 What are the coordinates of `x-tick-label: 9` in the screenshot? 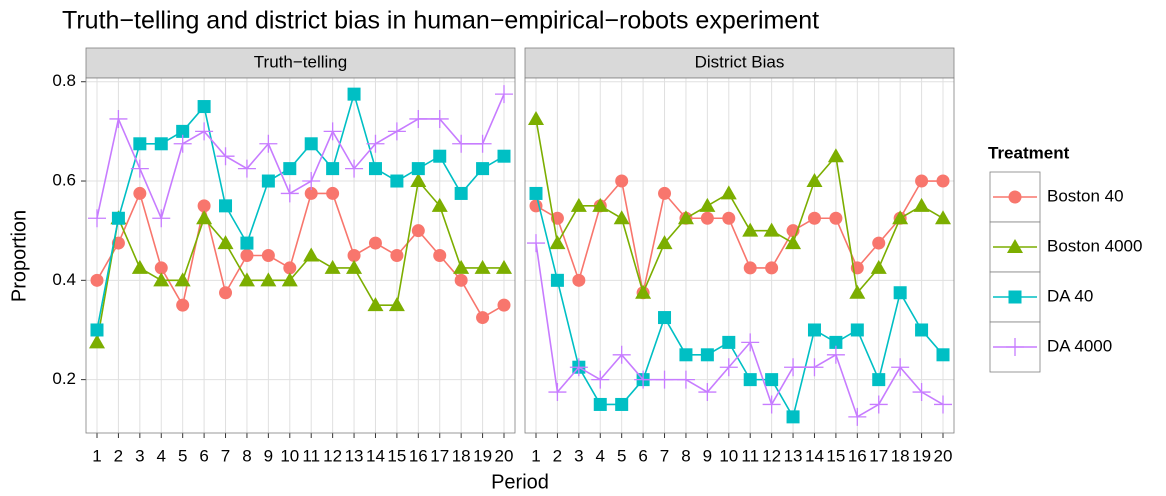 It's located at (268, 455).